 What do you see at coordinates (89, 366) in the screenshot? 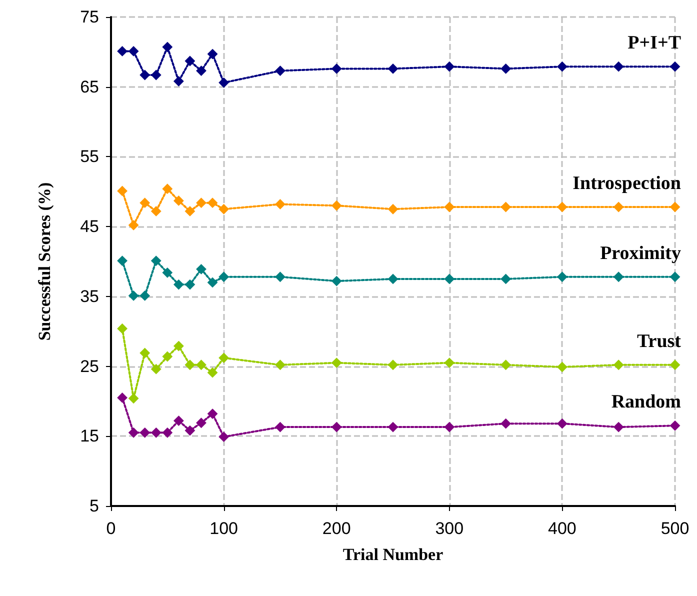
I see `y-tick-label: 25` at bounding box center [89, 366].